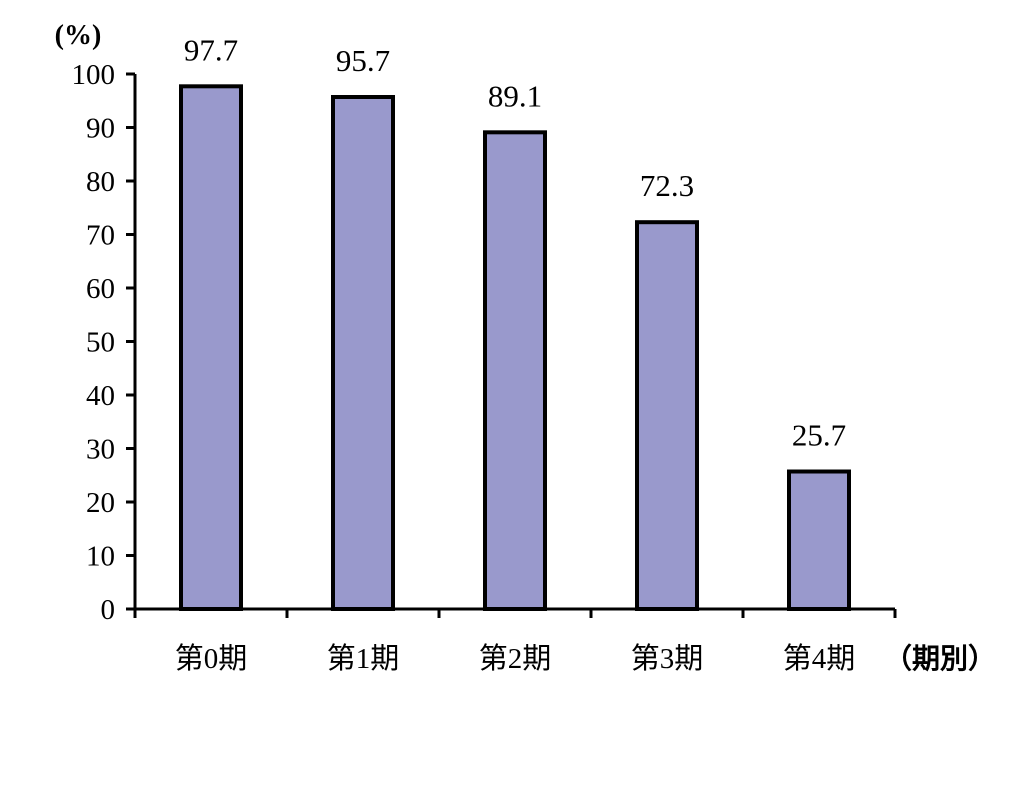 This screenshot has height=786, width=1023. I want to click on bar-value-label: 72.3, so click(667, 185).